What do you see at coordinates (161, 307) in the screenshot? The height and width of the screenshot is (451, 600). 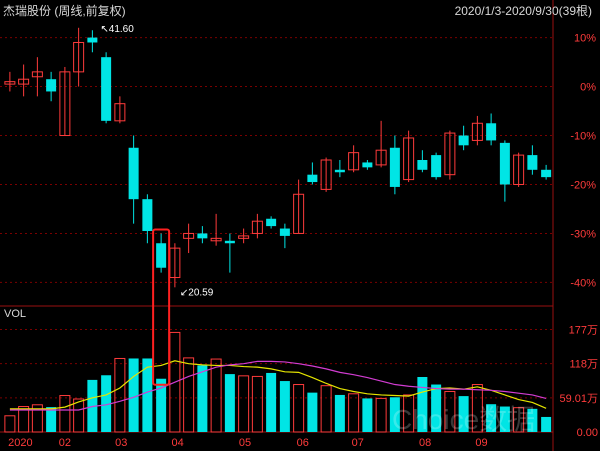 I see `highlight-box` at bounding box center [161, 307].